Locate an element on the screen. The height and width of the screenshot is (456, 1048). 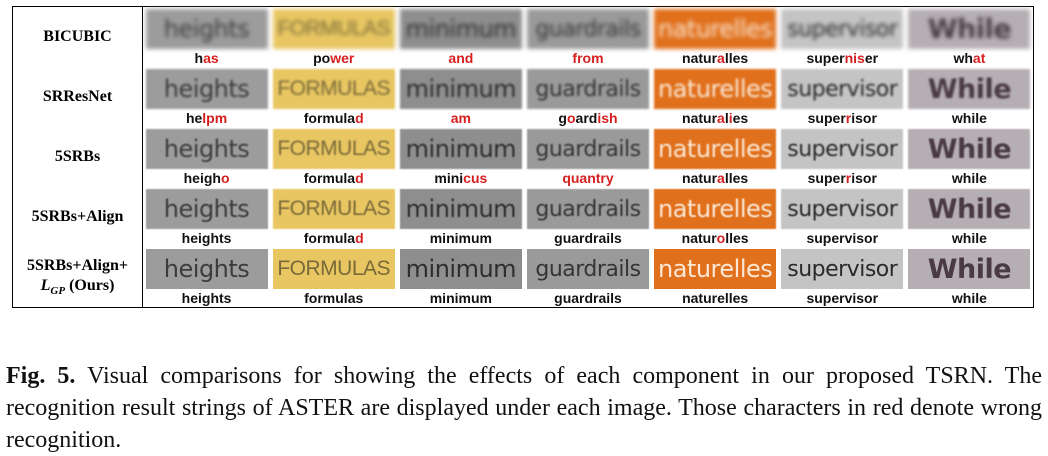
row-label: BICUBIC is located at coordinates (78, 37).